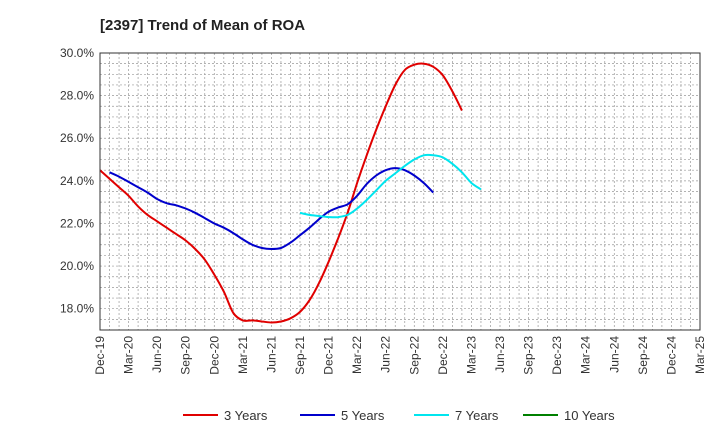 The height and width of the screenshot is (440, 720). Describe the element at coordinates (77, 53) in the screenshot. I see `y-tick-label: 30.0%` at that location.